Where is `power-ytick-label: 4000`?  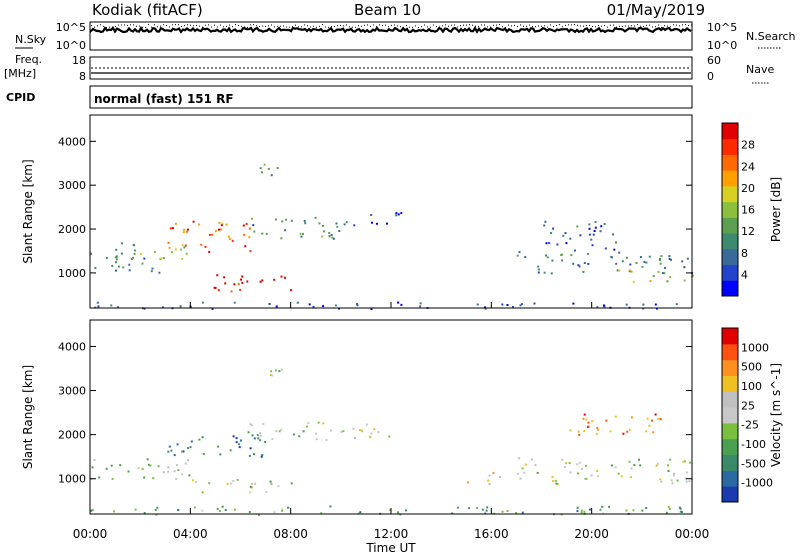 power-ytick-label: 4000 is located at coordinates (72, 141).